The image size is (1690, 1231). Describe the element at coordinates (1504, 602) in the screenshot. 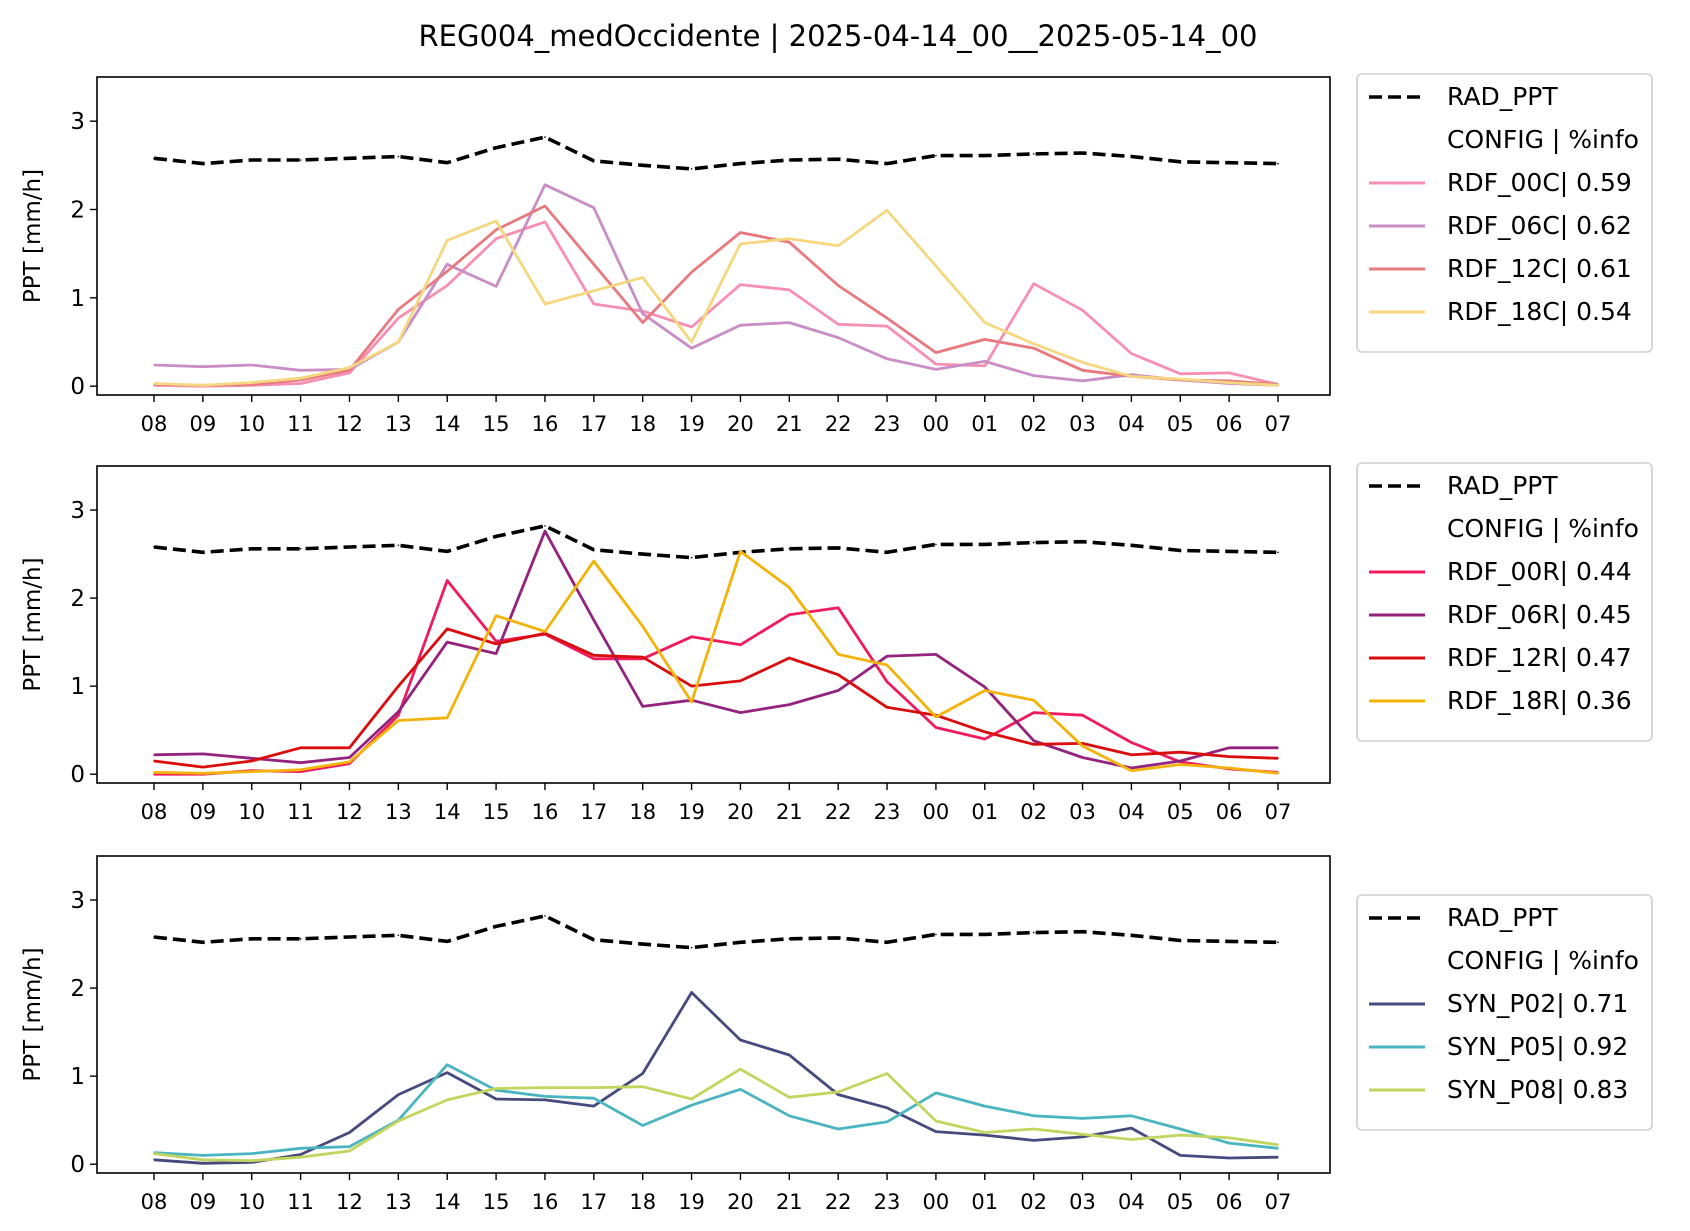

I see `legend-frame` at that location.